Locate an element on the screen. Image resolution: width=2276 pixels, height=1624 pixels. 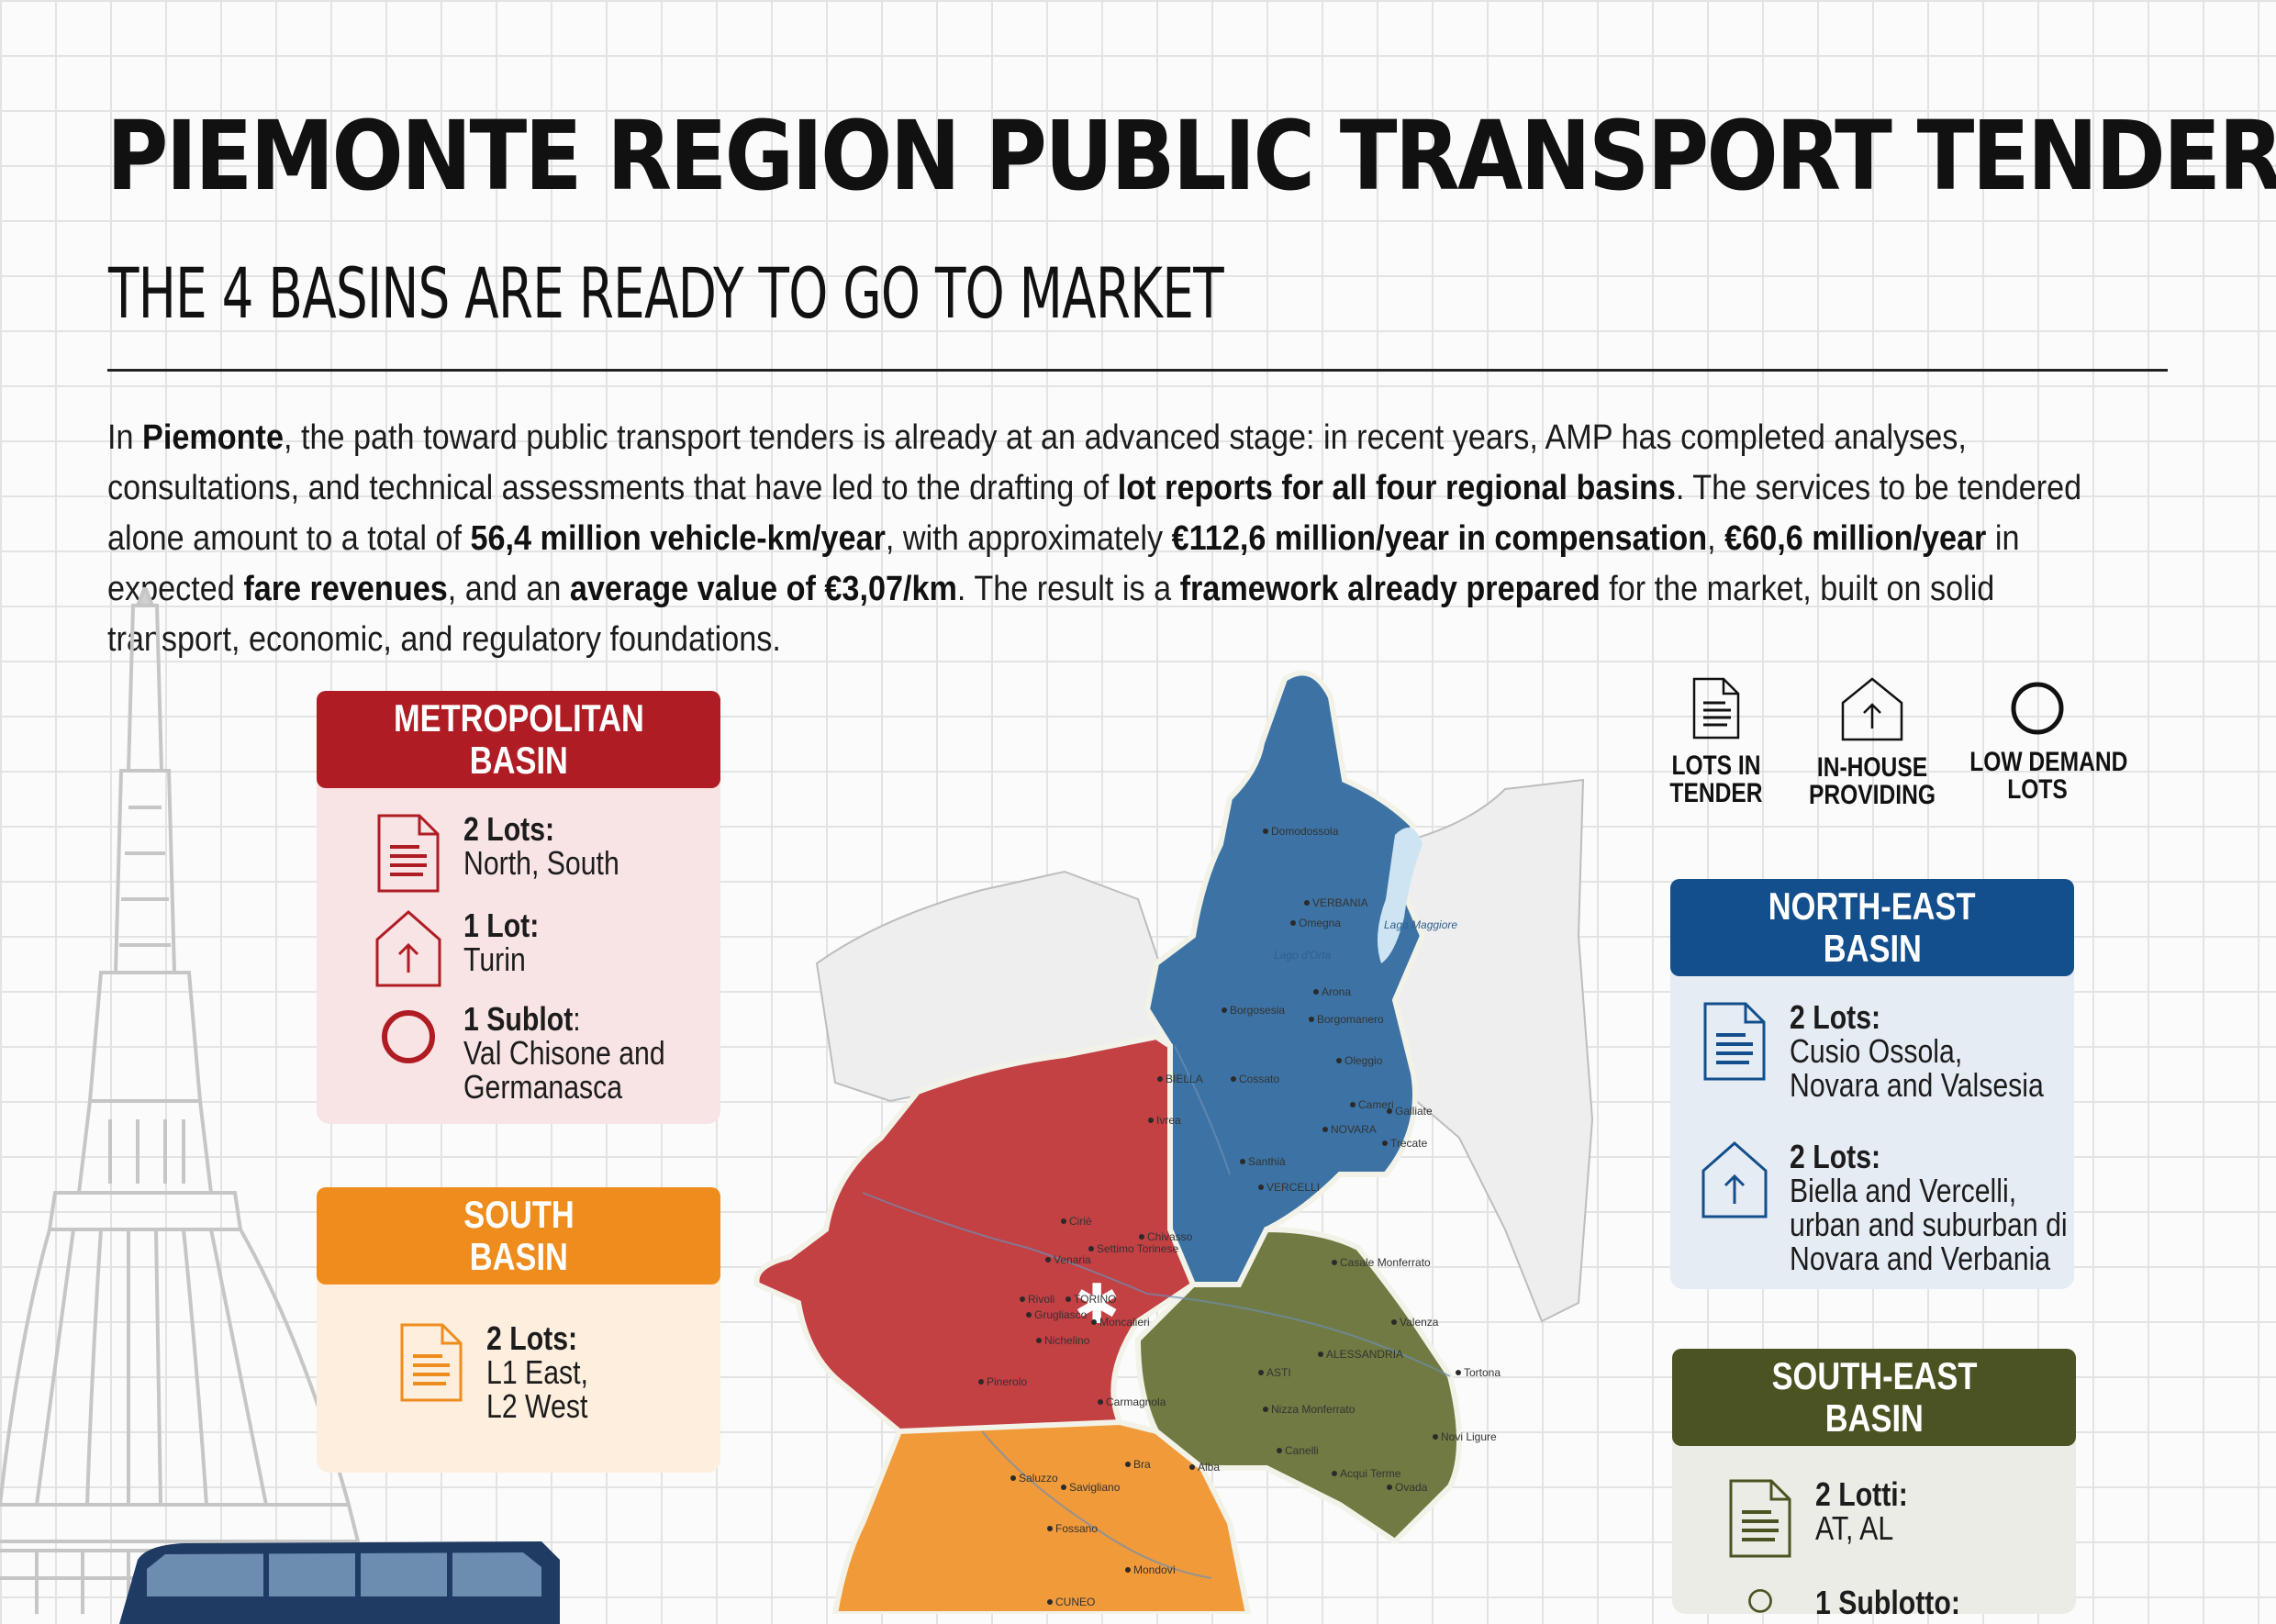
intro-bold: fare revenues is located at coordinates (345, 589).